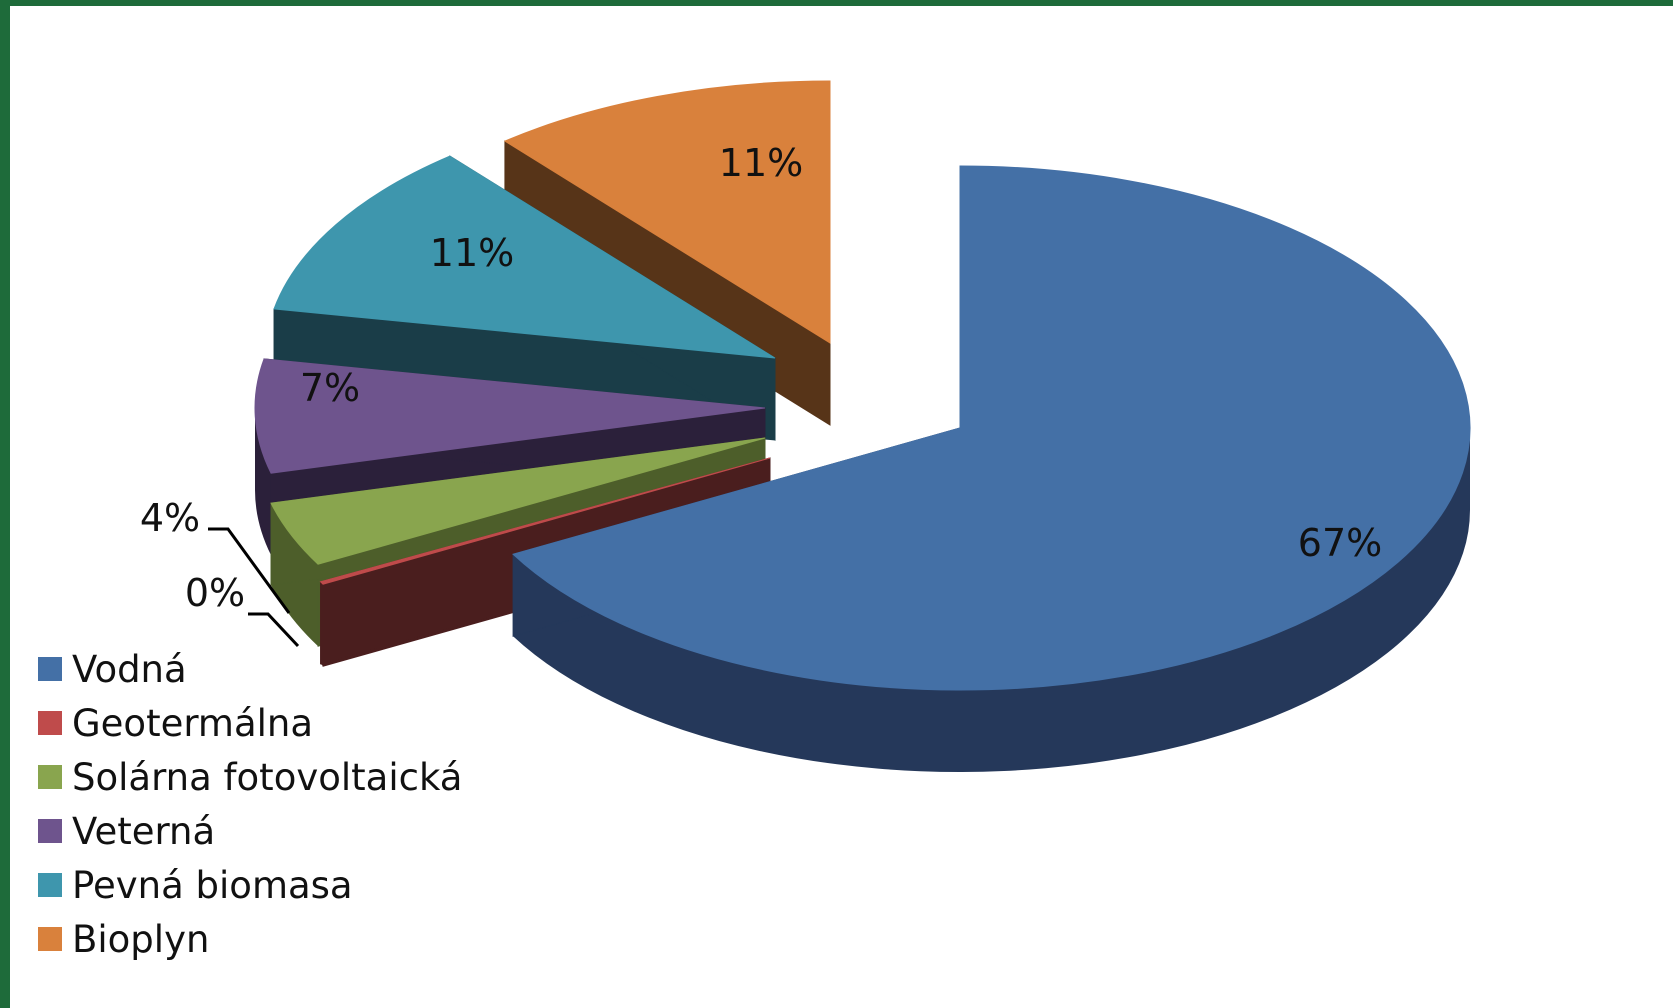  Describe the element at coordinates (510, 416) in the screenshot. I see `slice-veterna-top` at that location.